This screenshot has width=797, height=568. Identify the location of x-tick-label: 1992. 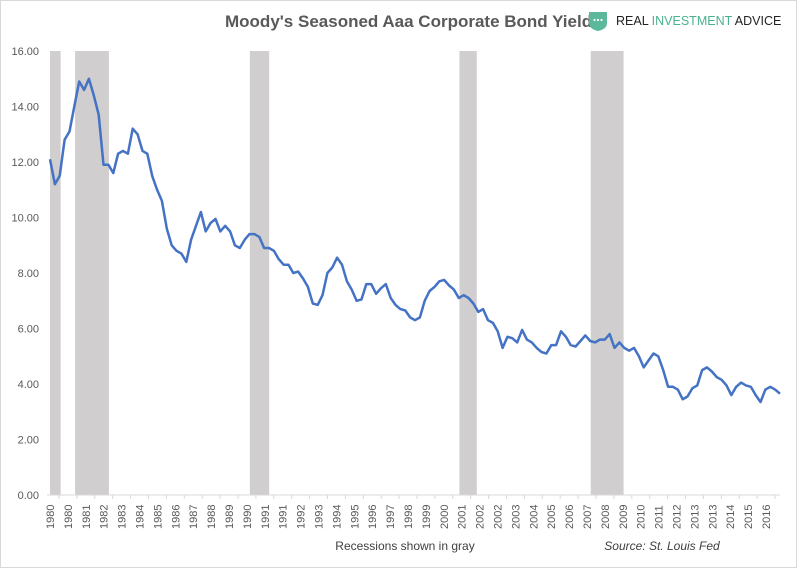
(302, 517).